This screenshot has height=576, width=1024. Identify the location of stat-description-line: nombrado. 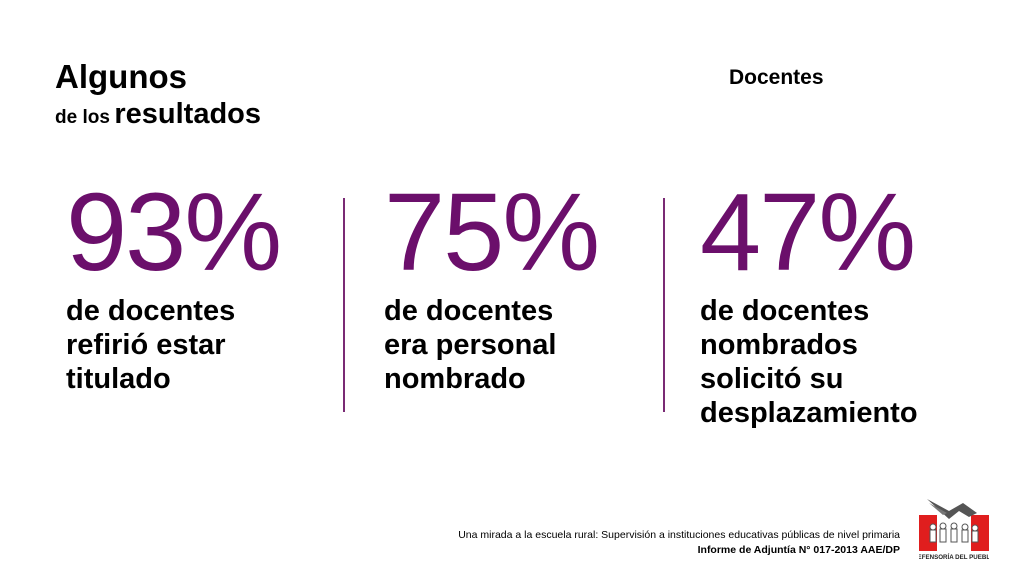
(455, 379).